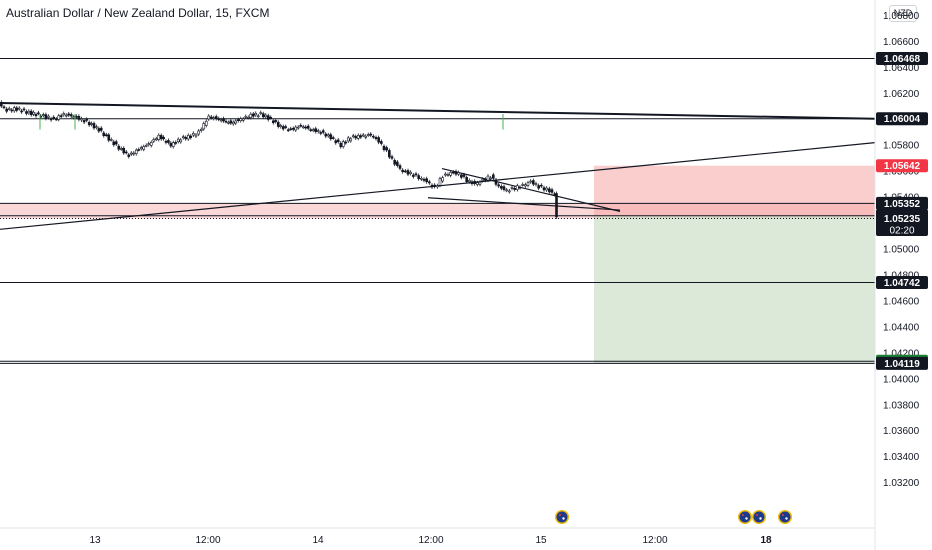 This screenshot has height=550, width=932. Describe the element at coordinates (562, 517) in the screenshot. I see `event-flag-icon` at that location.